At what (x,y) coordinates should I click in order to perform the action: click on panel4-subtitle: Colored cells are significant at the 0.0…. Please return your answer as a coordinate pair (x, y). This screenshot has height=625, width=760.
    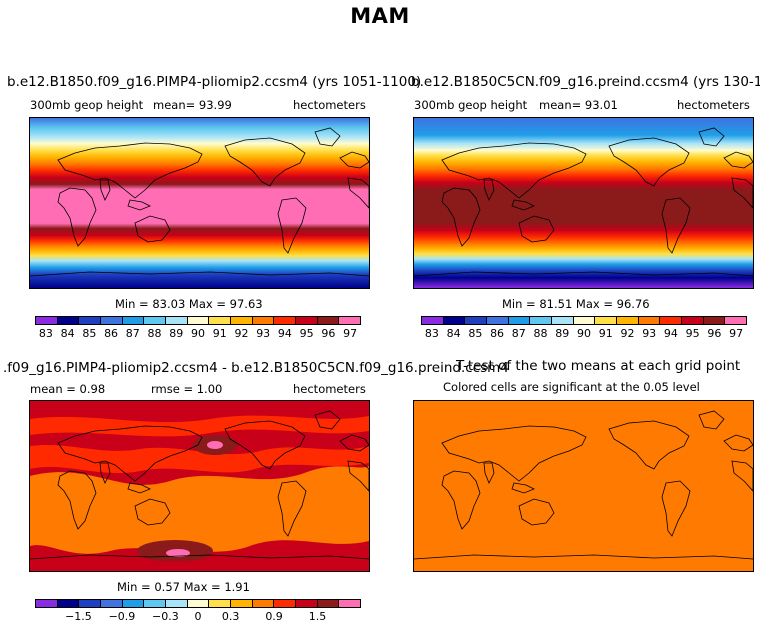
    Looking at the image, I should click on (571, 387).